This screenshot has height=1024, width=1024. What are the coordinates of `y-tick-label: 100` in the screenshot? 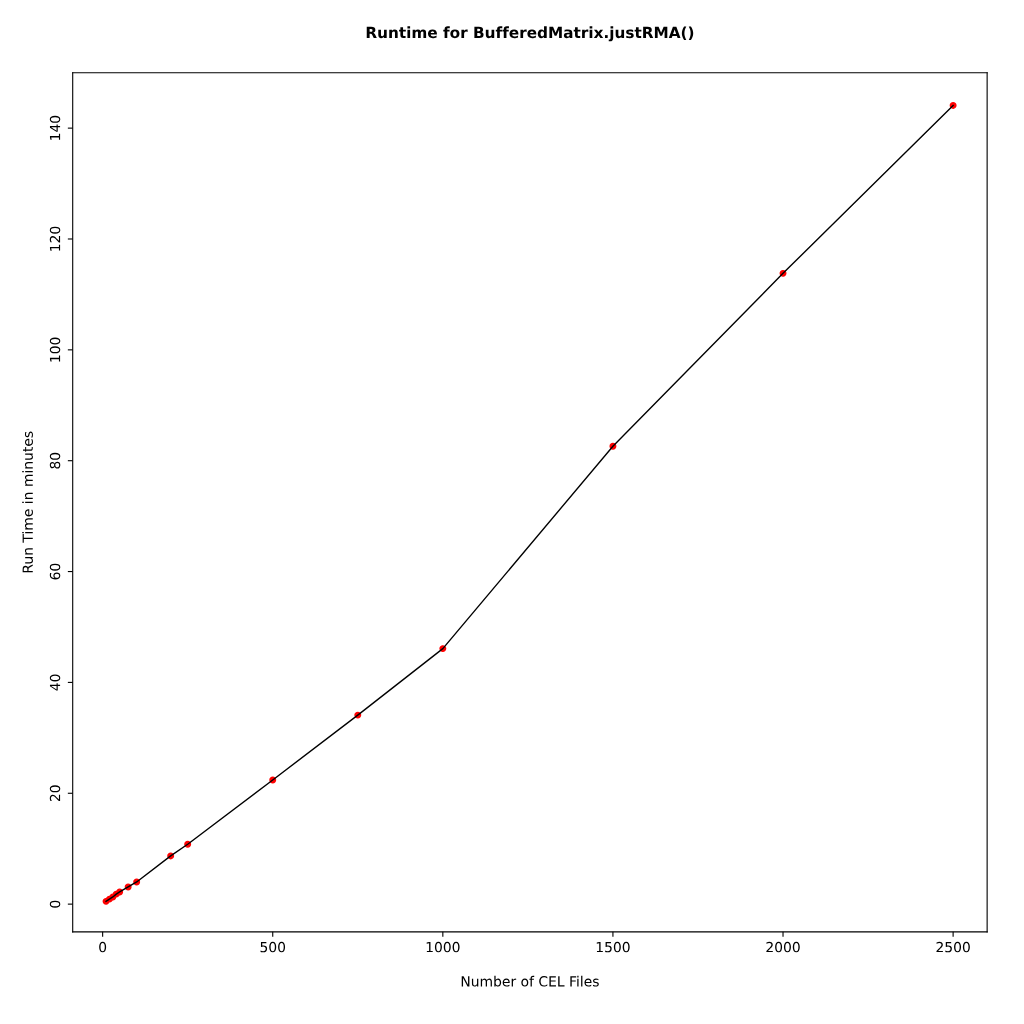 It's located at (55, 349).